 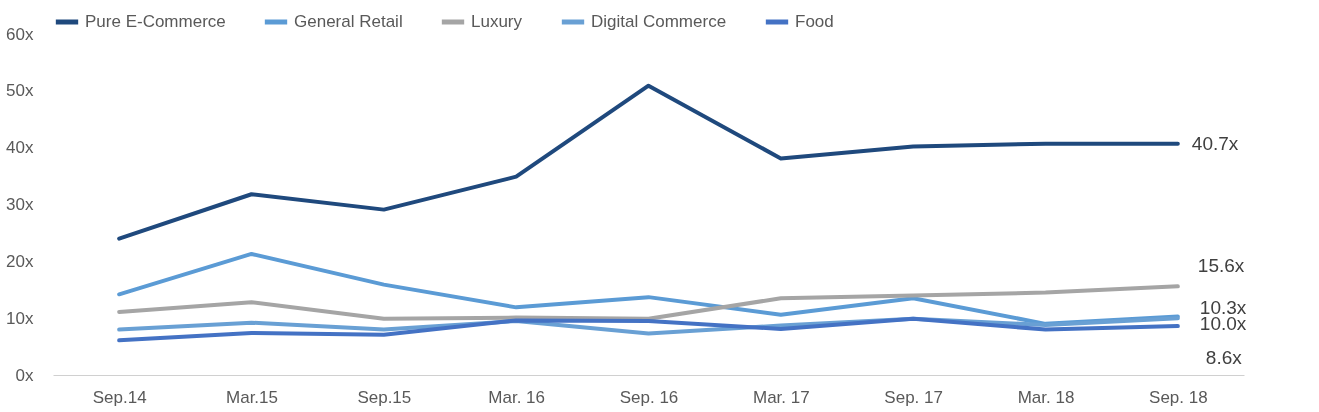 What do you see at coordinates (1215, 143) in the screenshot?
I see `annotation: 40.7x` at bounding box center [1215, 143].